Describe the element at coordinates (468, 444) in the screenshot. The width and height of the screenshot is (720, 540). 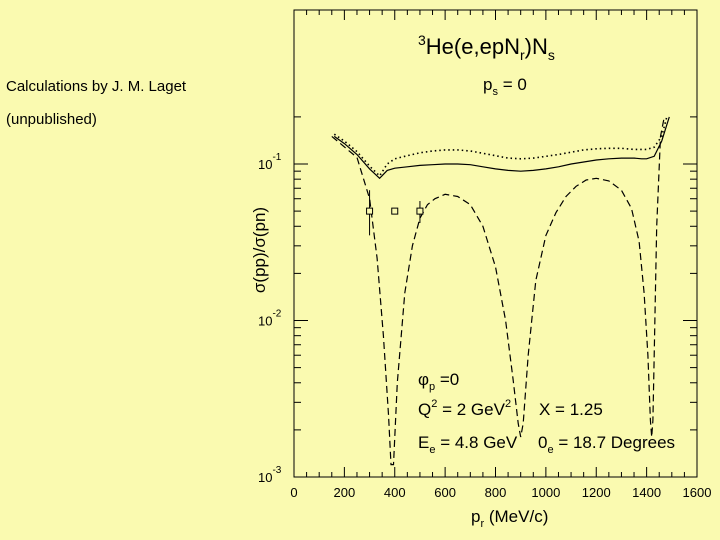
I see `annotation-ee: Ee = 4.8 GeV` at that location.